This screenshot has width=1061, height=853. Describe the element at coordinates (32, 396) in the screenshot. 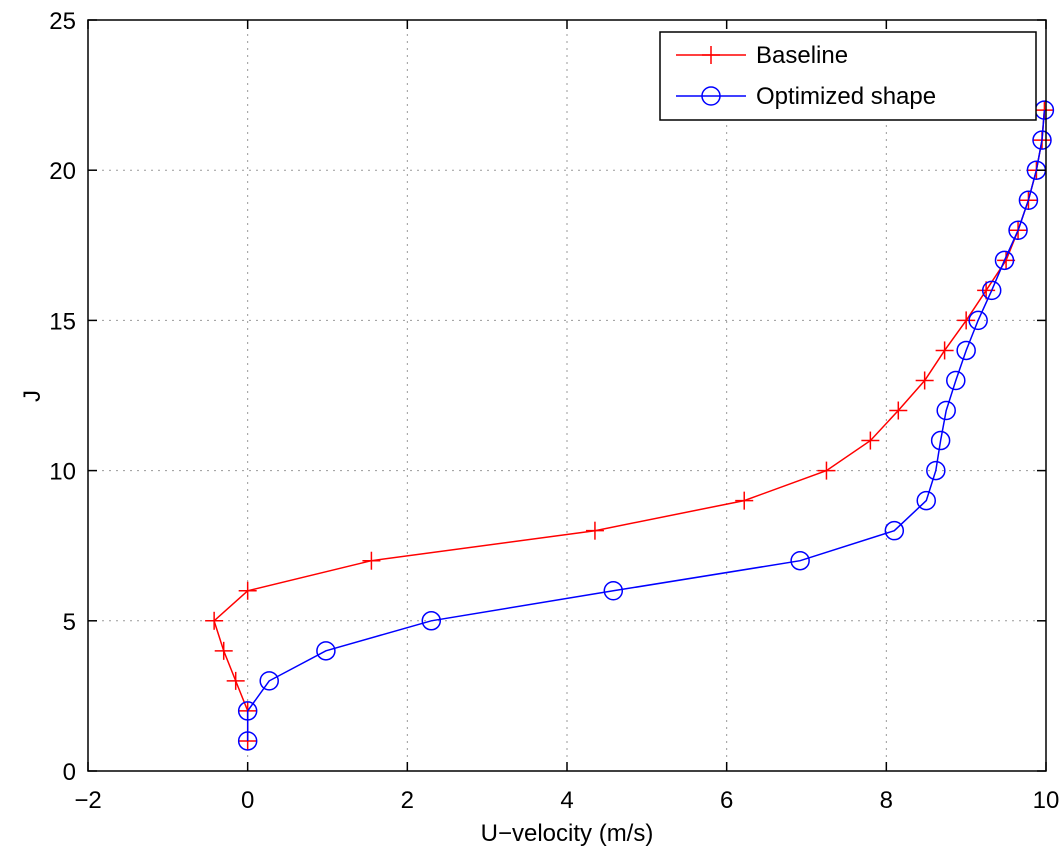

I see `y-axis-label: J` at that location.